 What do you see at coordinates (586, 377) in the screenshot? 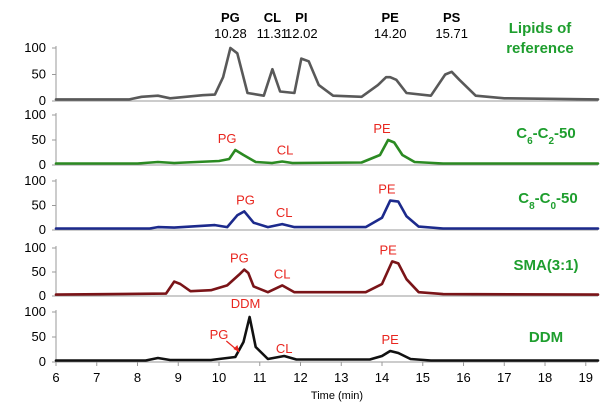
I see `x-tick-label: 19` at bounding box center [586, 377].